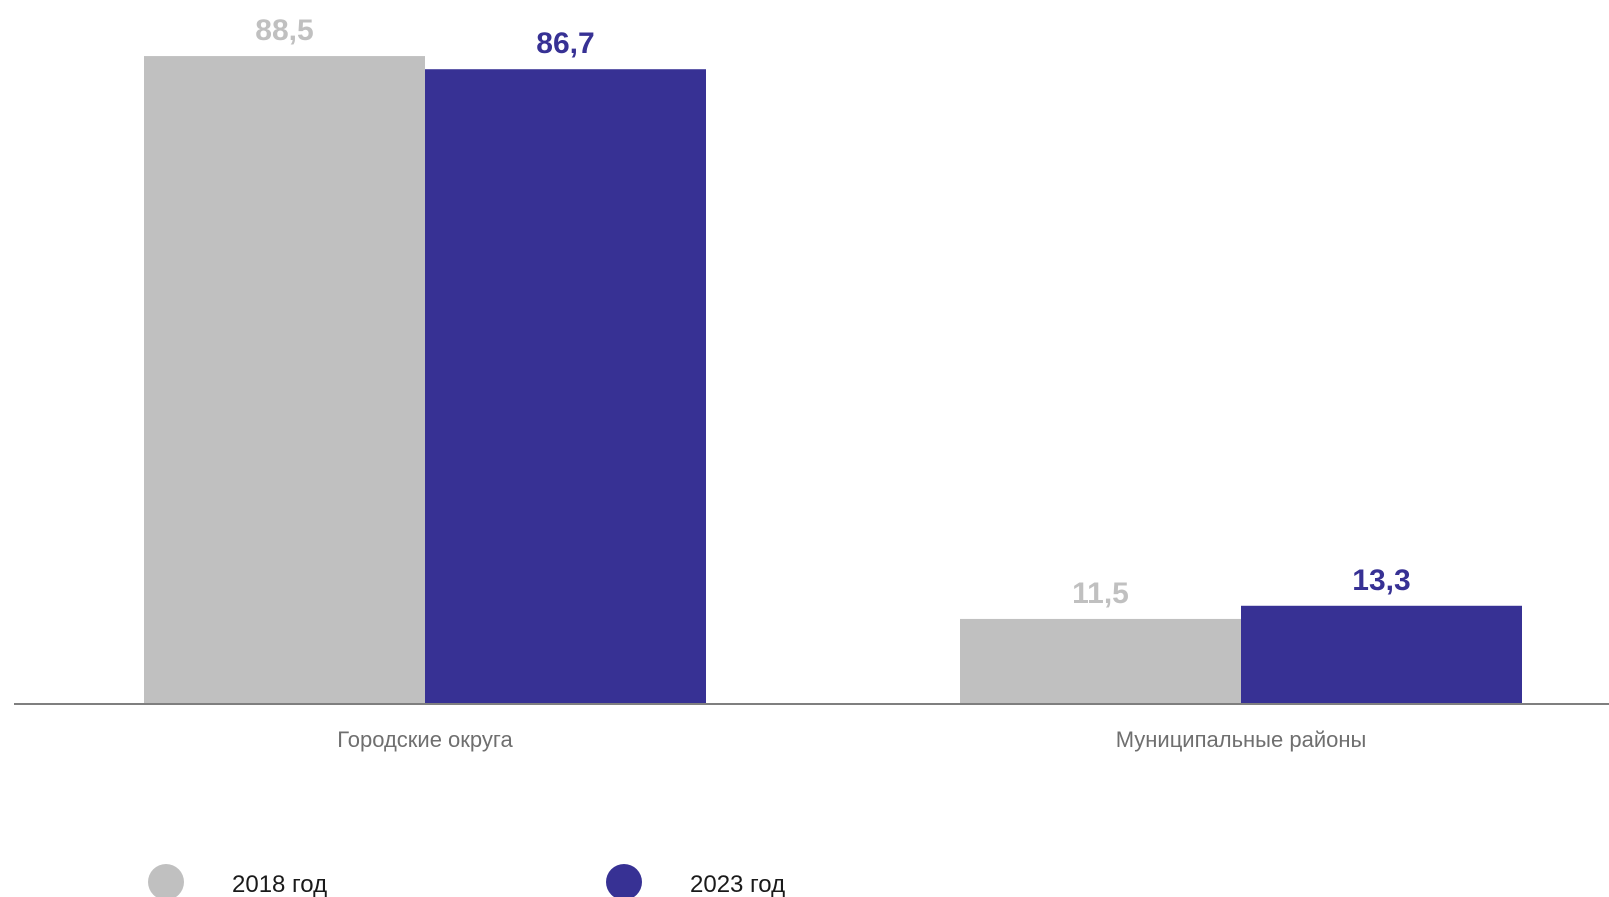 The width and height of the screenshot is (1609, 897). Describe the element at coordinates (425, 739) in the screenshot. I see `category-label: Городские округа` at that location.